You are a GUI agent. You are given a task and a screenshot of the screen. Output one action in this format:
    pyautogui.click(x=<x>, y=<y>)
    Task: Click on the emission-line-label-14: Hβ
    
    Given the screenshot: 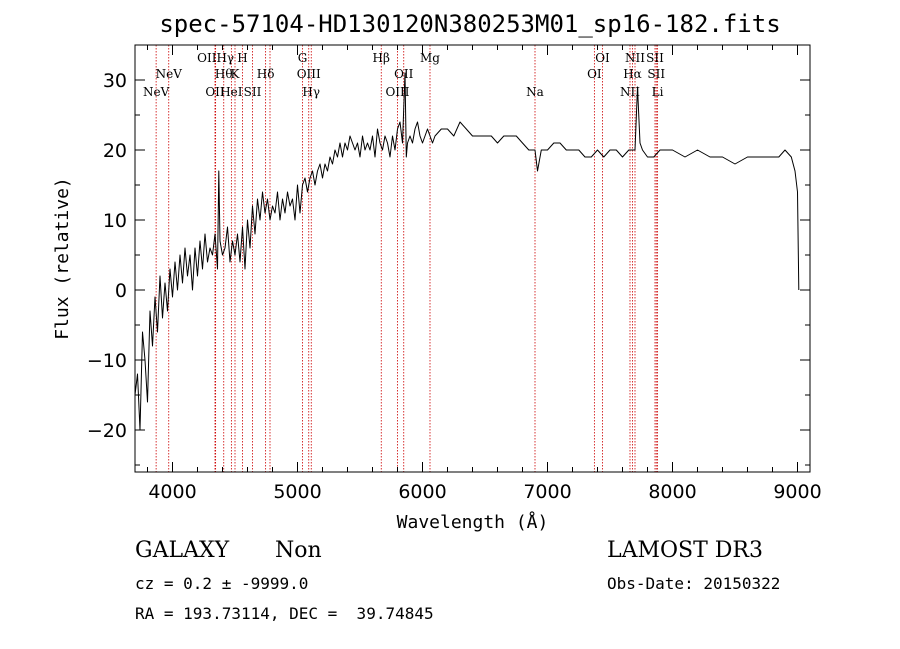 What is the action you would take?
    pyautogui.click(x=381, y=58)
    